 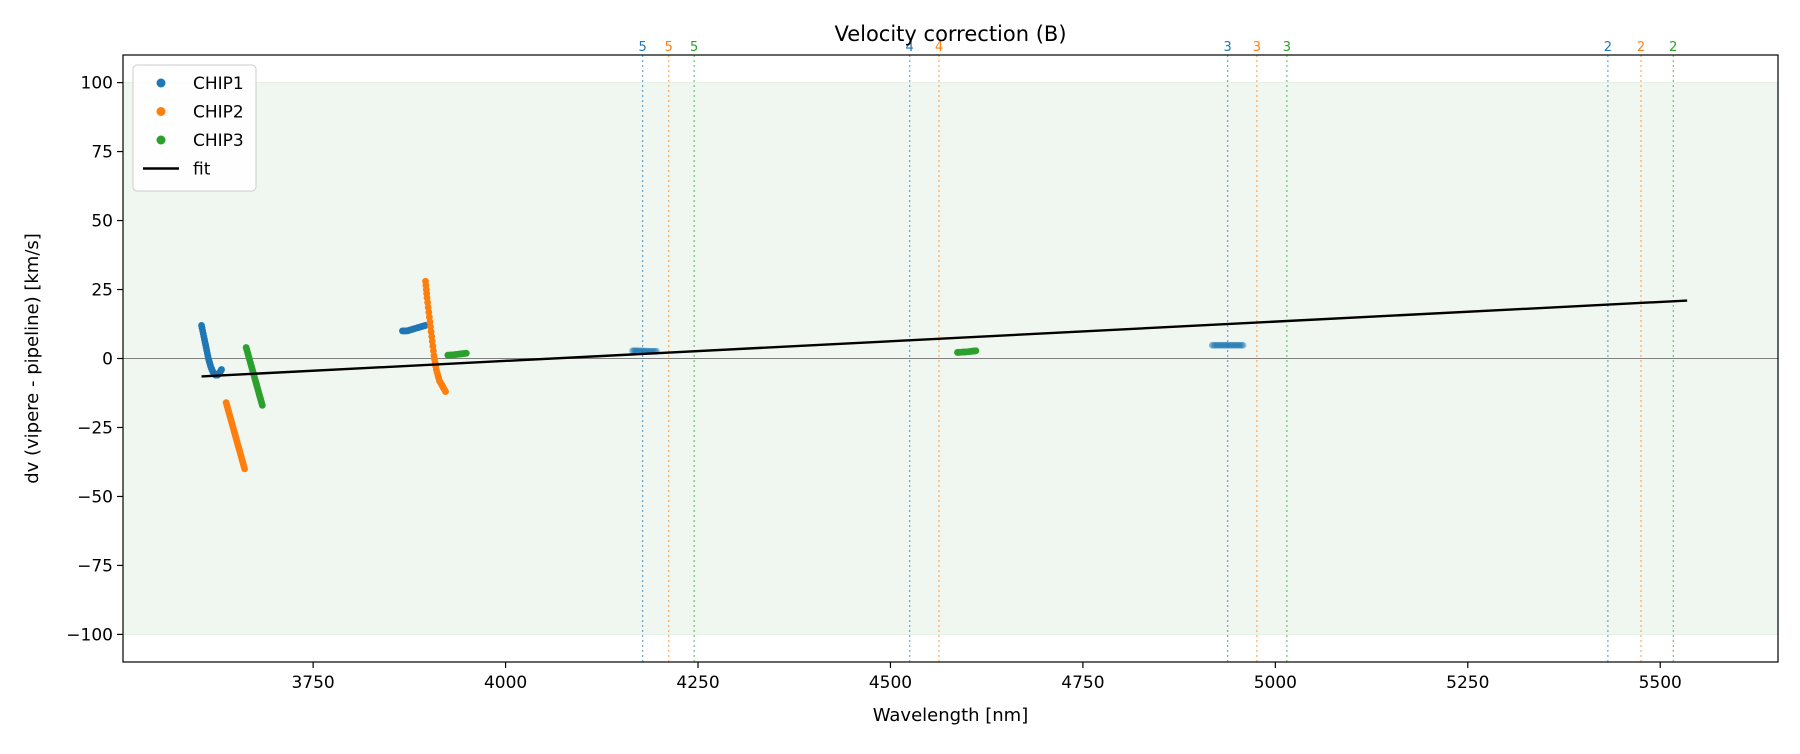 What do you see at coordinates (1227, 47) in the screenshot?
I see `order-marker-label-5: 3` at bounding box center [1227, 47].